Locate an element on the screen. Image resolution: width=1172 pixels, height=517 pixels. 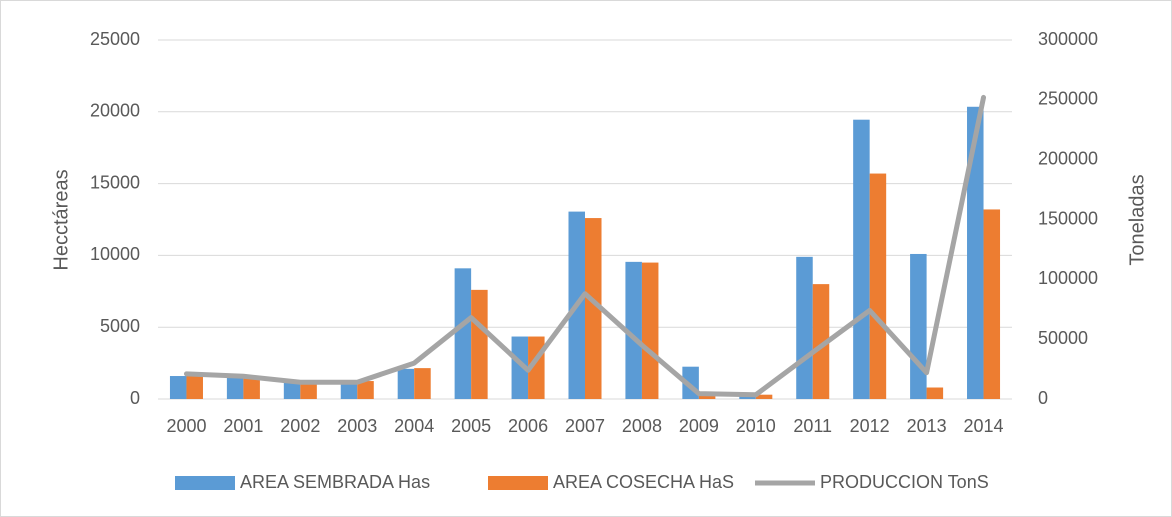
y-tick-label: 5000 is located at coordinates (120, 326).